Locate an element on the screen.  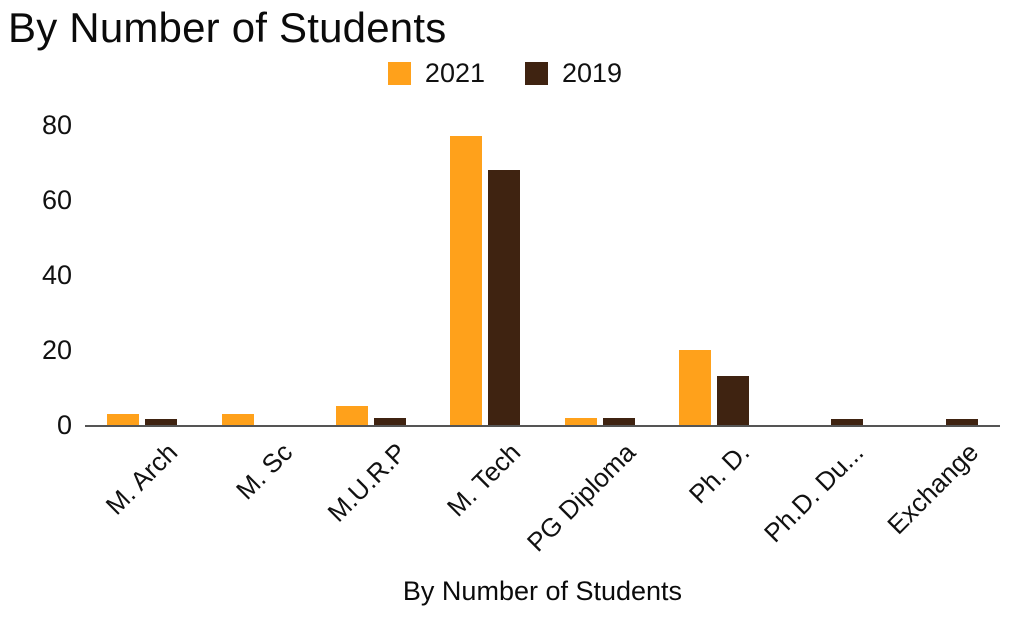
legend-label: 2019 is located at coordinates (592, 73).